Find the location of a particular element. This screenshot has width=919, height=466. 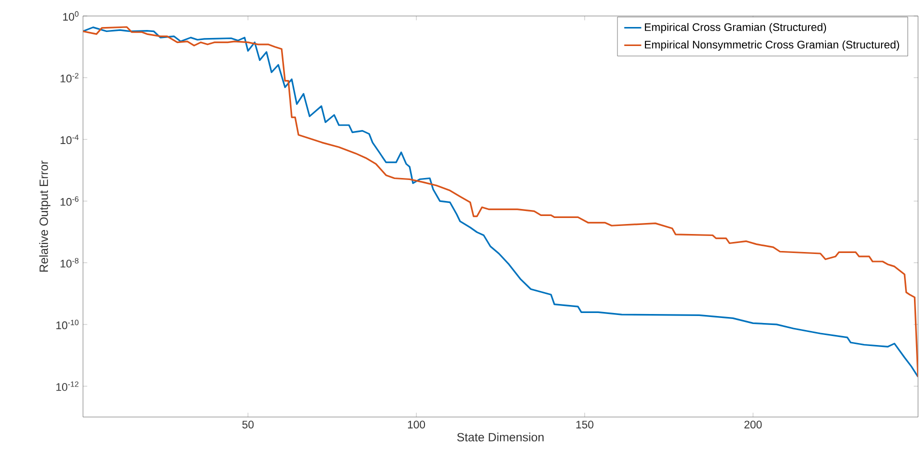

y-tick-label: 10$^{-12}$ is located at coordinates (67, 386).